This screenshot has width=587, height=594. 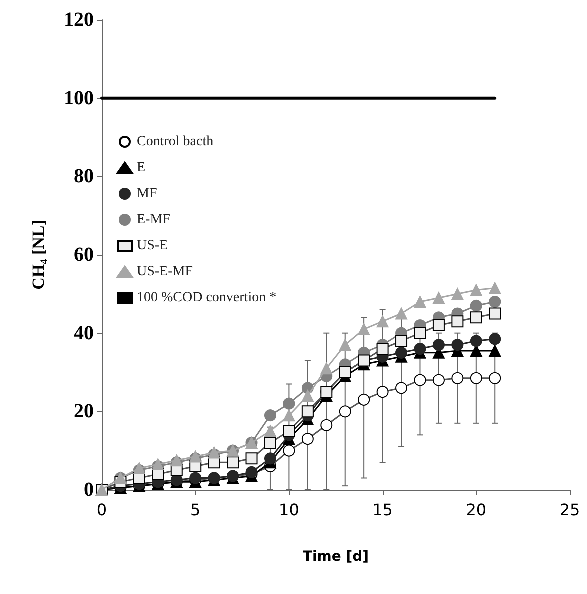 I want to click on legend-label: E-MF, so click(x=154, y=220).